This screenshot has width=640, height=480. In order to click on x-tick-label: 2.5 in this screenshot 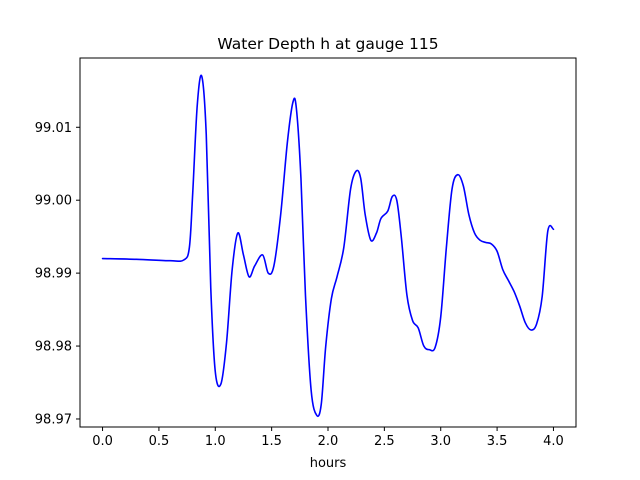, I will do `click(384, 441)`.